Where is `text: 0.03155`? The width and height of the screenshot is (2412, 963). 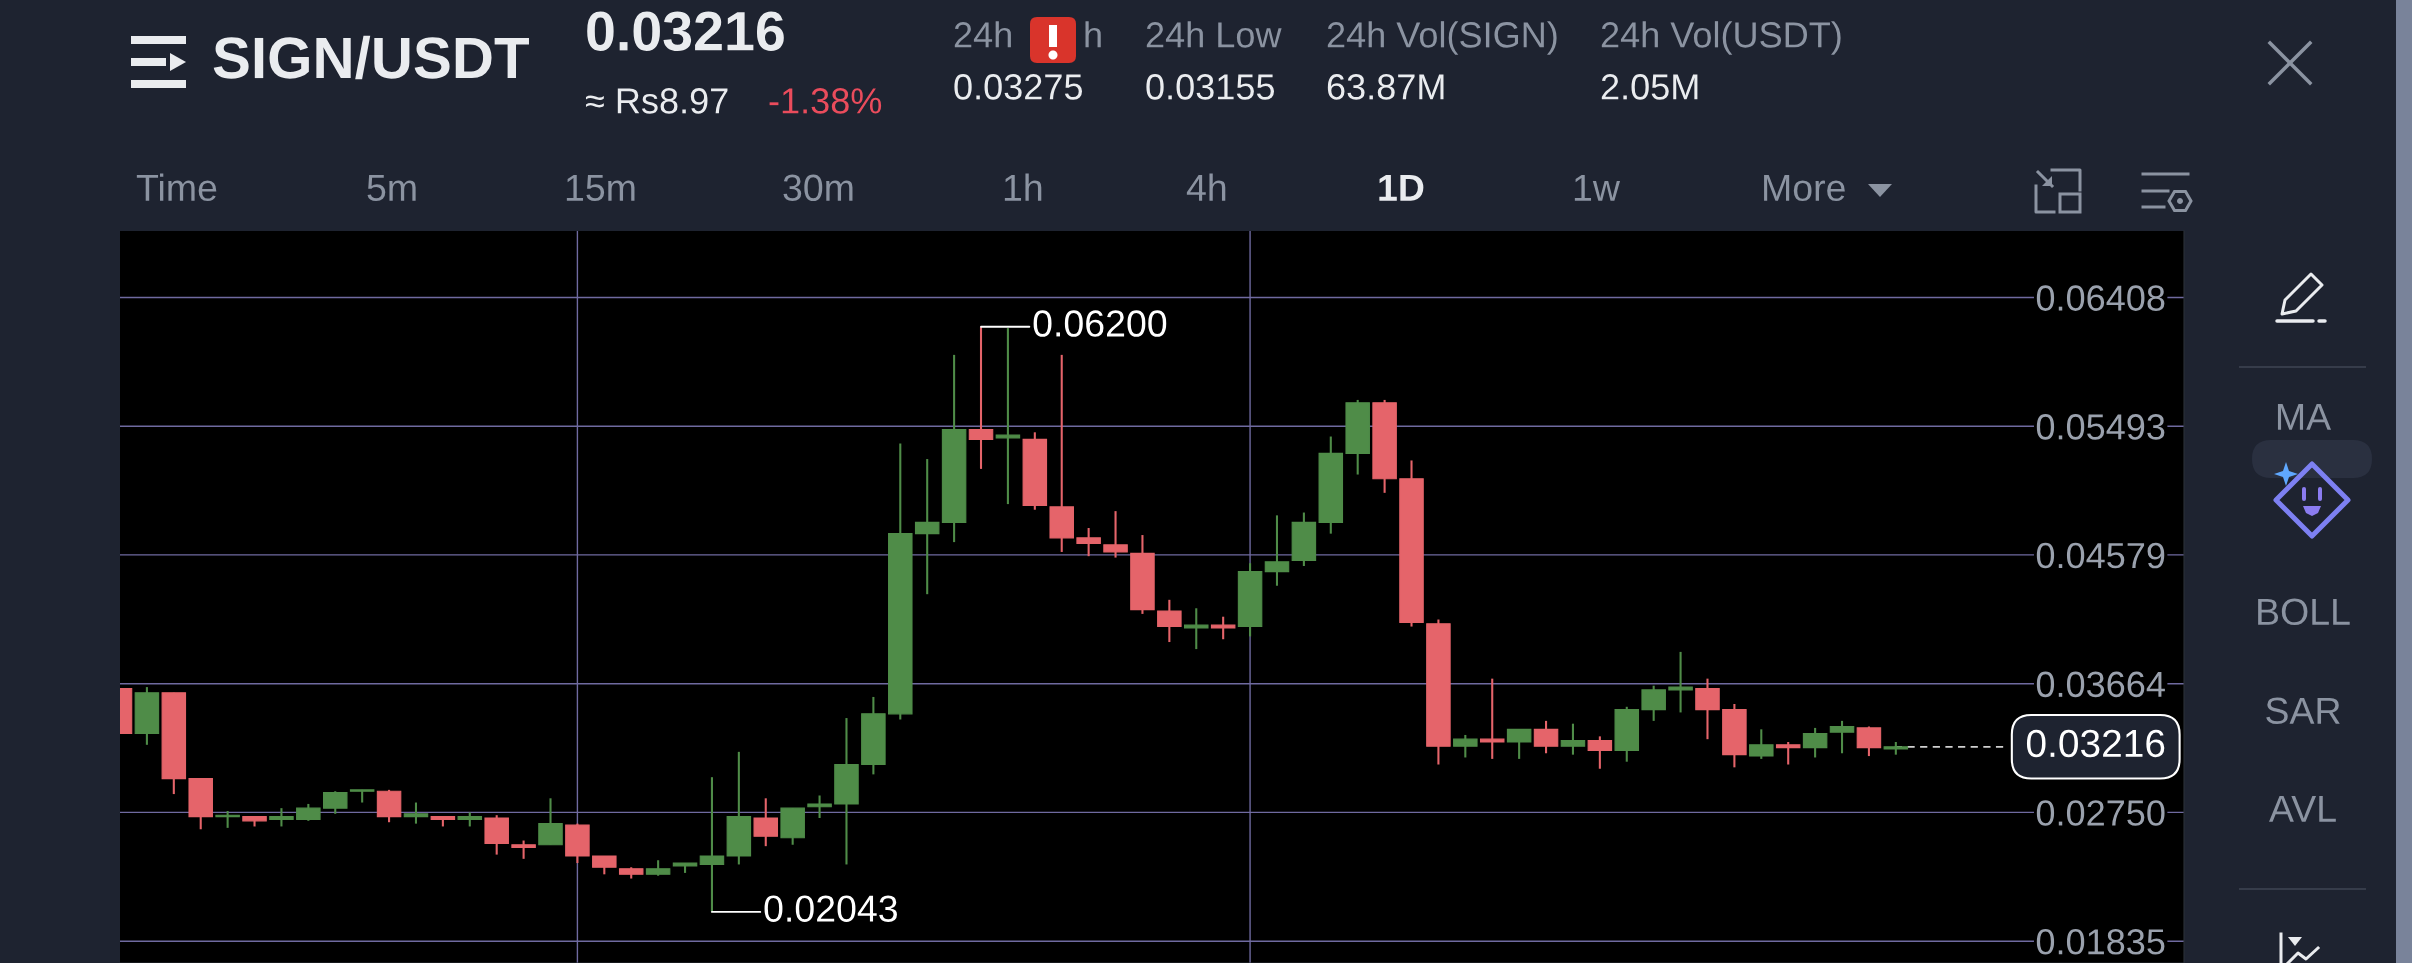 text: 0.03155 is located at coordinates (1210, 87).